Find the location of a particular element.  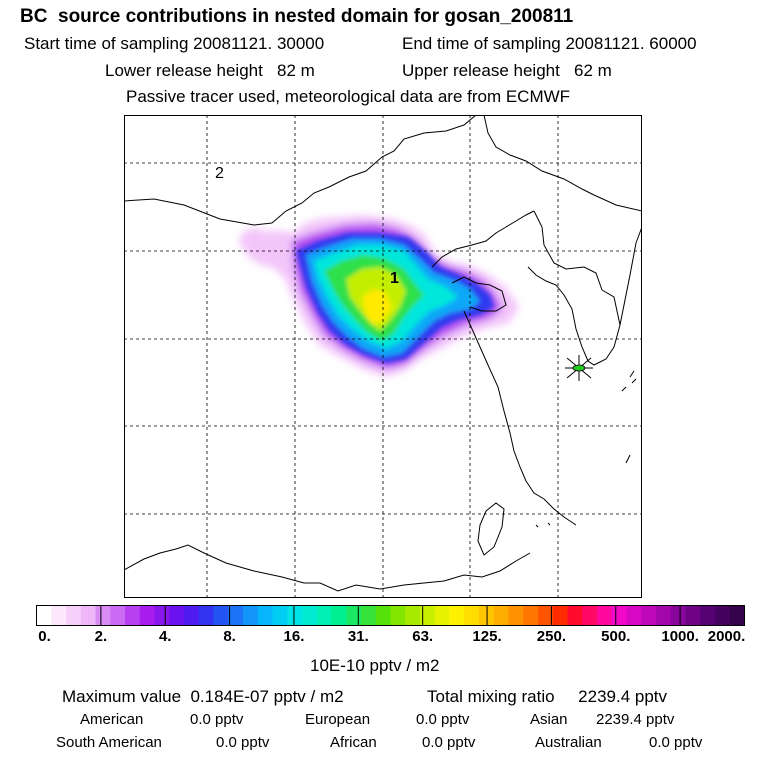

total-mixing-label: Total mixing ratio 2239.4 pptv is located at coordinates (547, 696).